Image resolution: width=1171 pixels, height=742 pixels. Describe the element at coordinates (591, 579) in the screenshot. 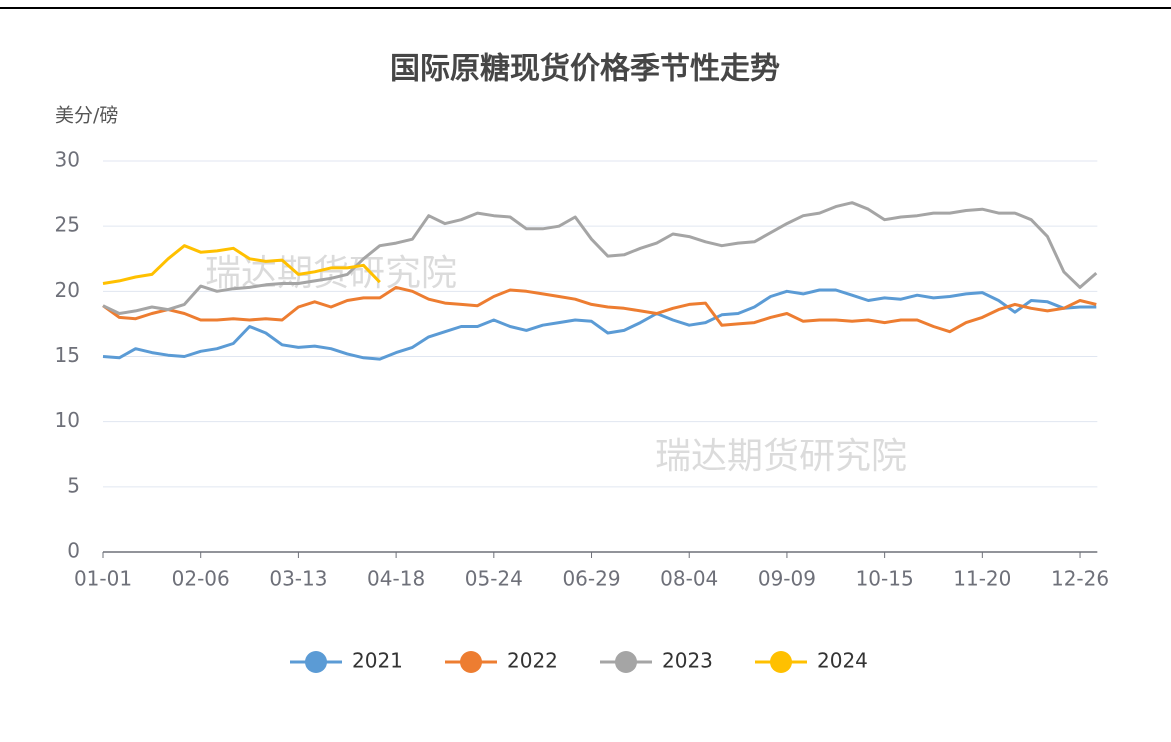

I see `x-tick-label: 06-29` at that location.